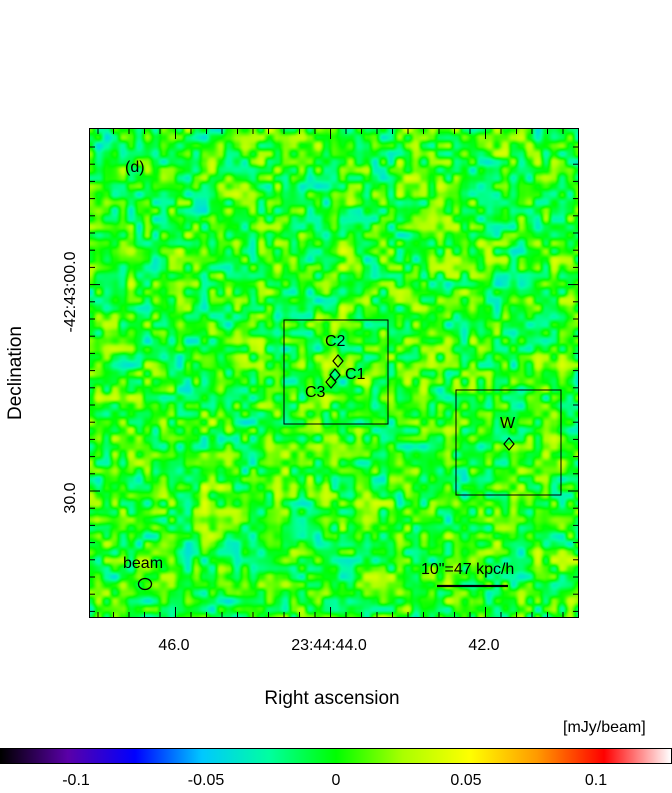 This screenshot has width=672, height=793. I want to click on source-label-c3: C3, so click(315, 392).